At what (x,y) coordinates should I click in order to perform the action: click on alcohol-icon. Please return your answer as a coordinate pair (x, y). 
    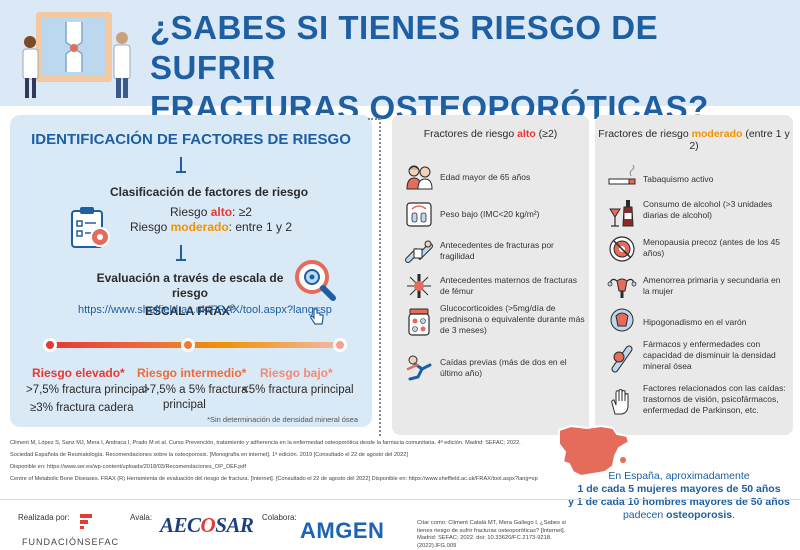
    Looking at the image, I should click on (621, 213).